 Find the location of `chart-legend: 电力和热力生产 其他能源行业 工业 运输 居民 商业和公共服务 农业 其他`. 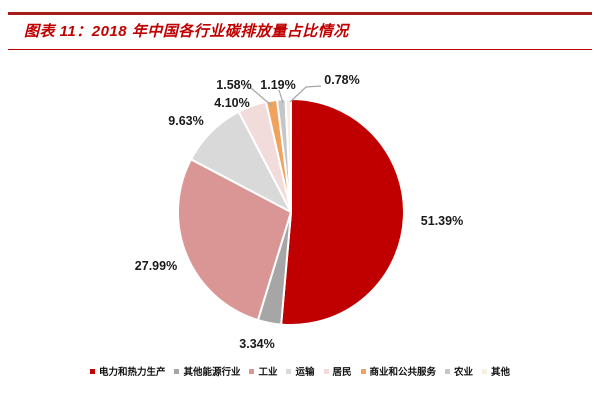

chart-legend: 电力和热力生产 其他能源行业 工业 运输 居民 商业和公共服务 农业 其他 is located at coordinates (300, 371).